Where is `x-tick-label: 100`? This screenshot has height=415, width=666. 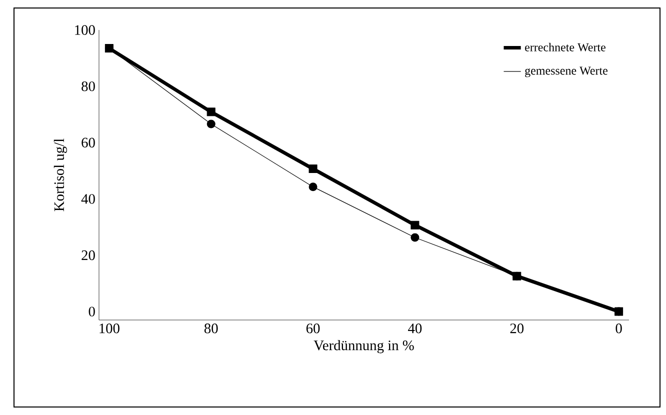 x-tick-label: 100 is located at coordinates (110, 329).